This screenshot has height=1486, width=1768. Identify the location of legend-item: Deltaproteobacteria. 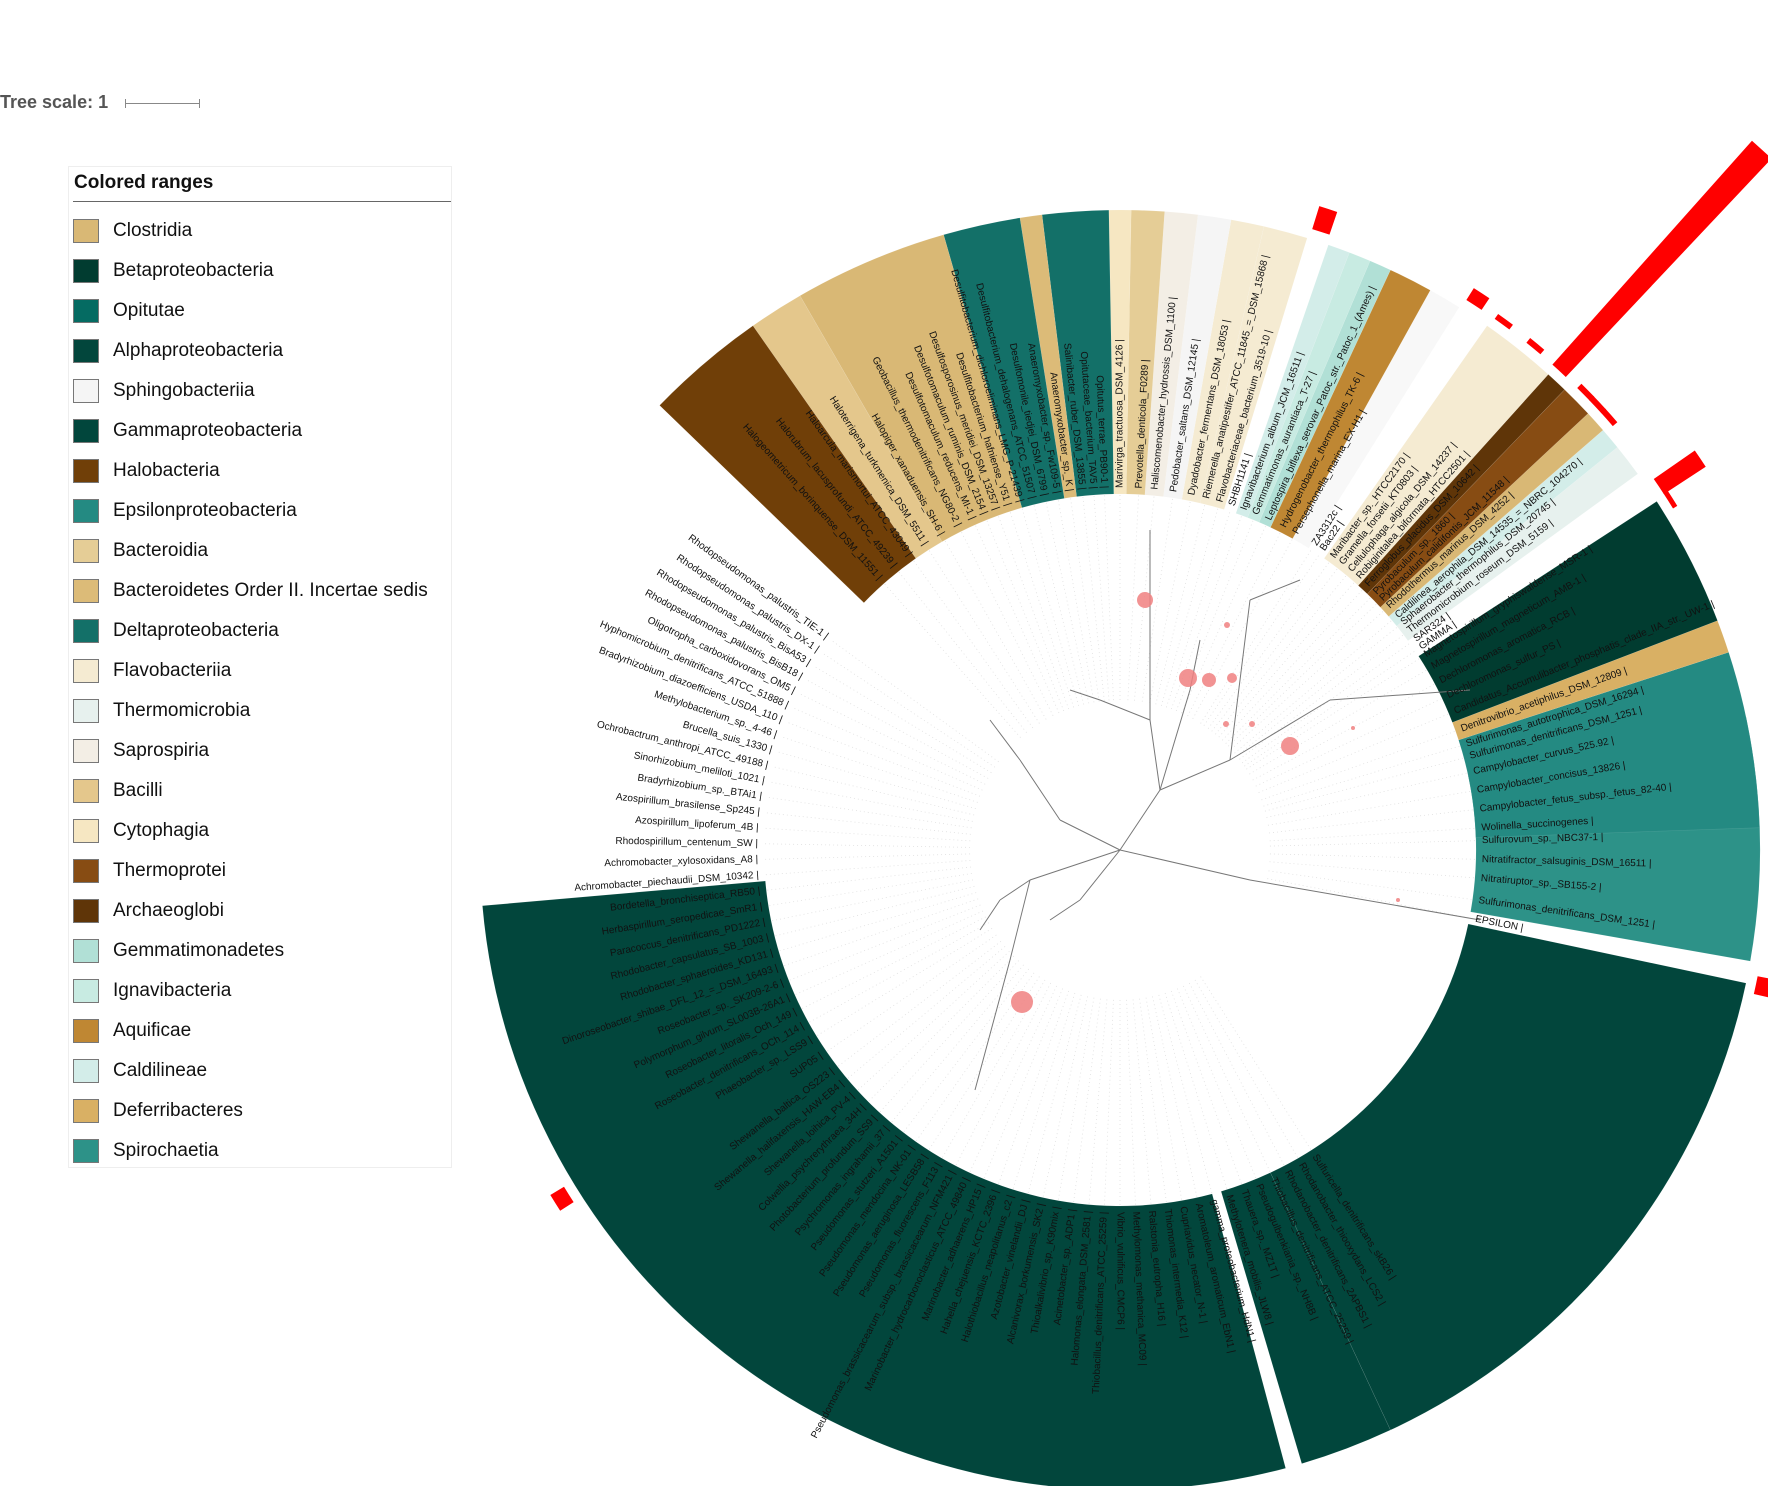
(261, 631).